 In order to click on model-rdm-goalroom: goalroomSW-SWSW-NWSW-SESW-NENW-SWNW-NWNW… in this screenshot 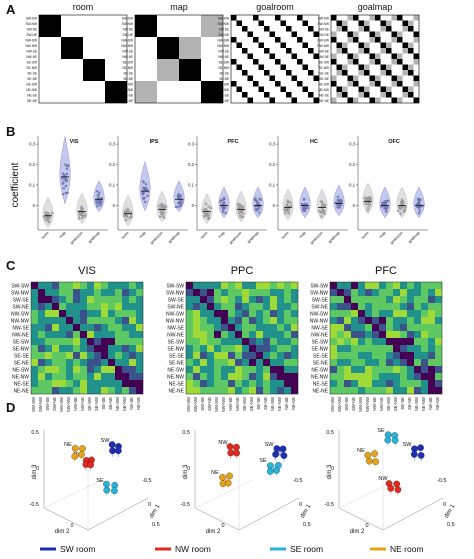, I will do `click(268, 53)`.